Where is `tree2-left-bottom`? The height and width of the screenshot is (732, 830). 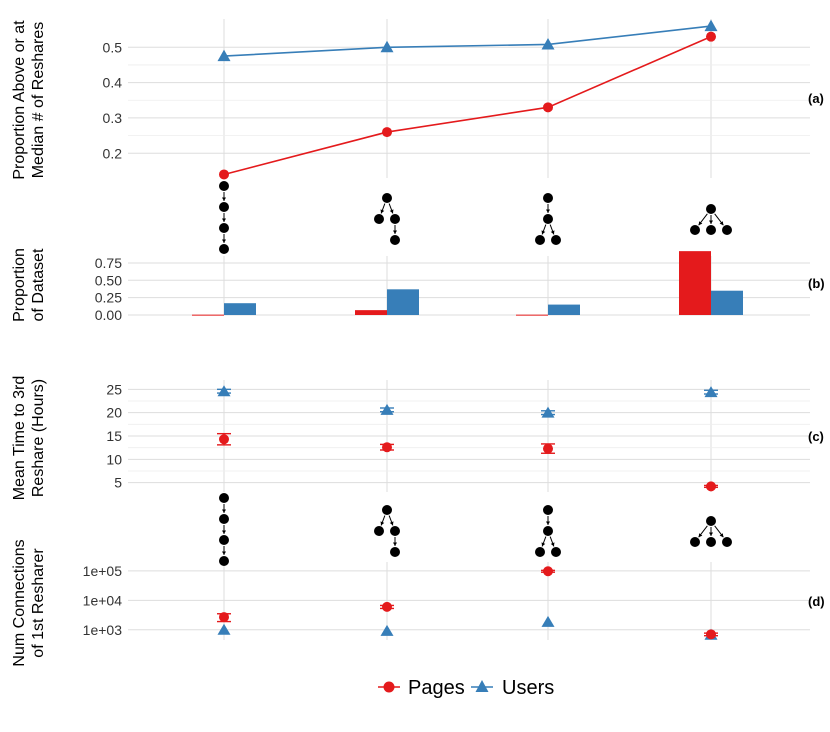
tree2-left-bottom is located at coordinates (379, 531).